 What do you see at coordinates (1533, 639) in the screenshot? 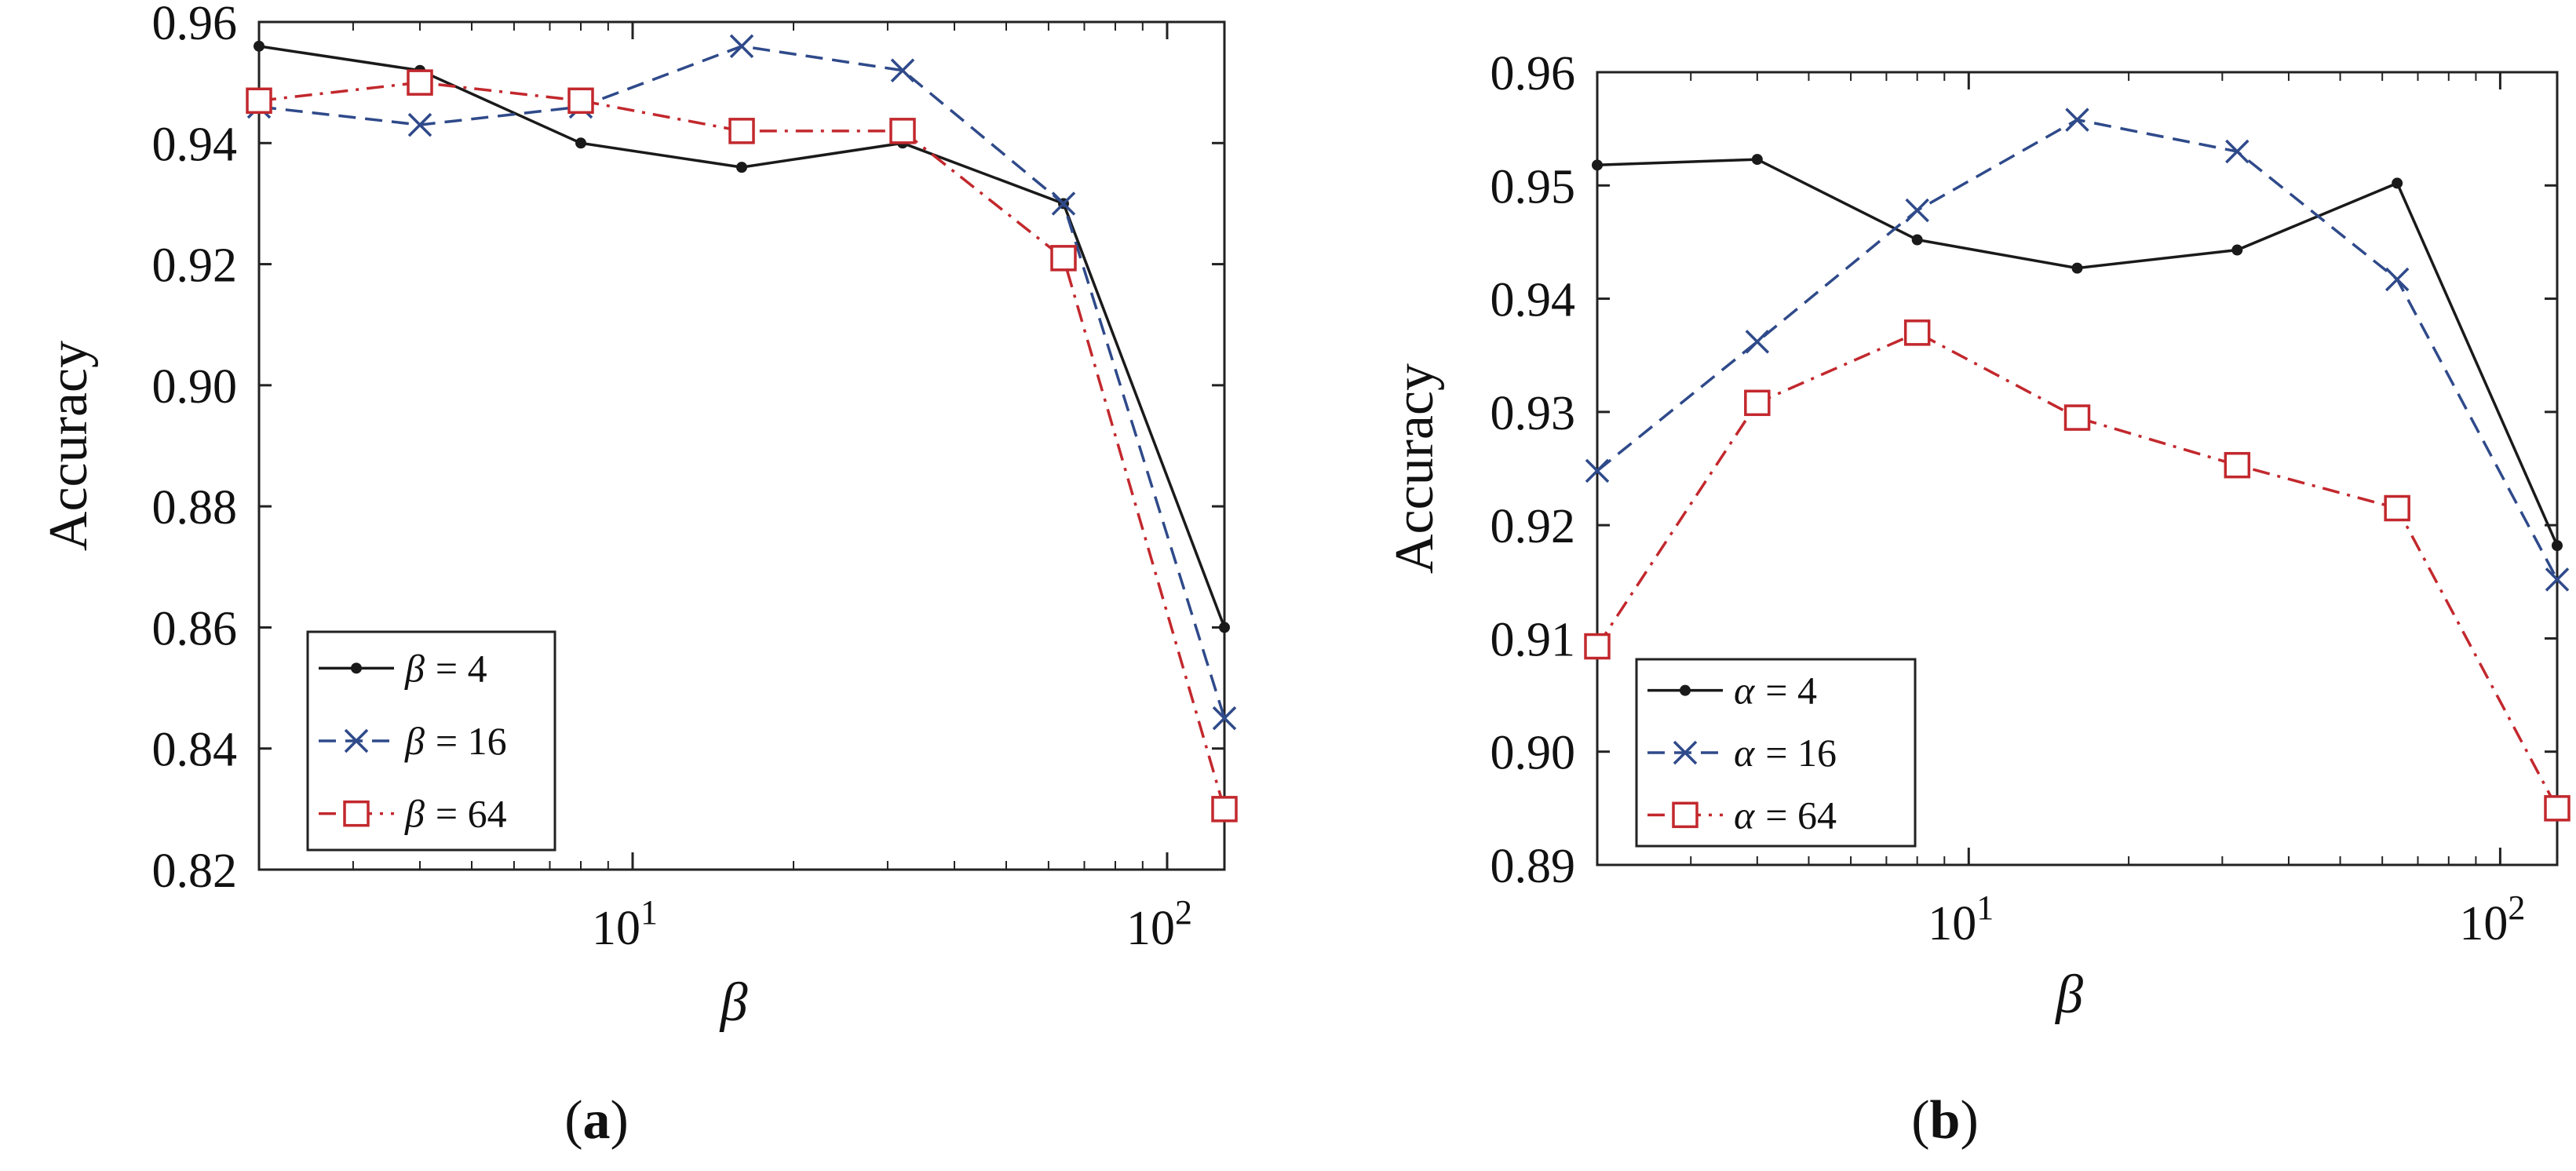
I see `y-tick-label: 0.91` at bounding box center [1533, 639].